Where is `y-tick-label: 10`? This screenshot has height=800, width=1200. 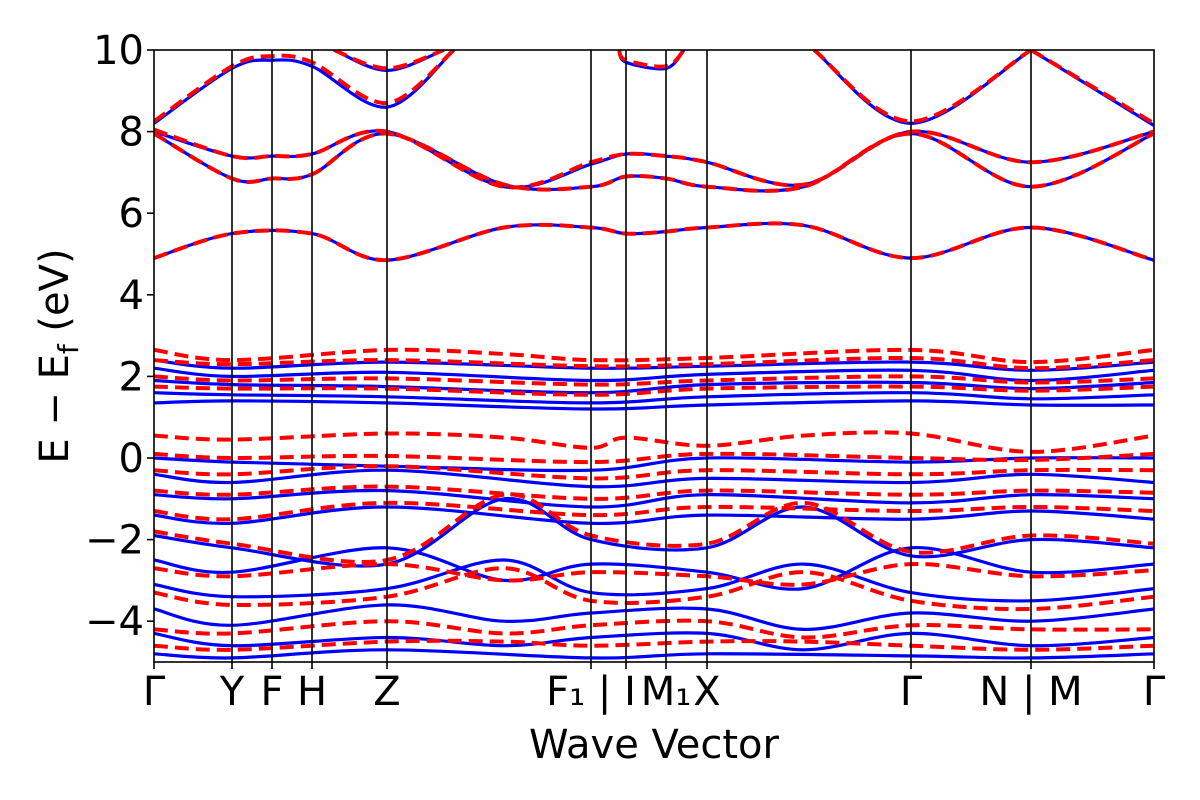
y-tick-label: 10 is located at coordinates (118, 51).